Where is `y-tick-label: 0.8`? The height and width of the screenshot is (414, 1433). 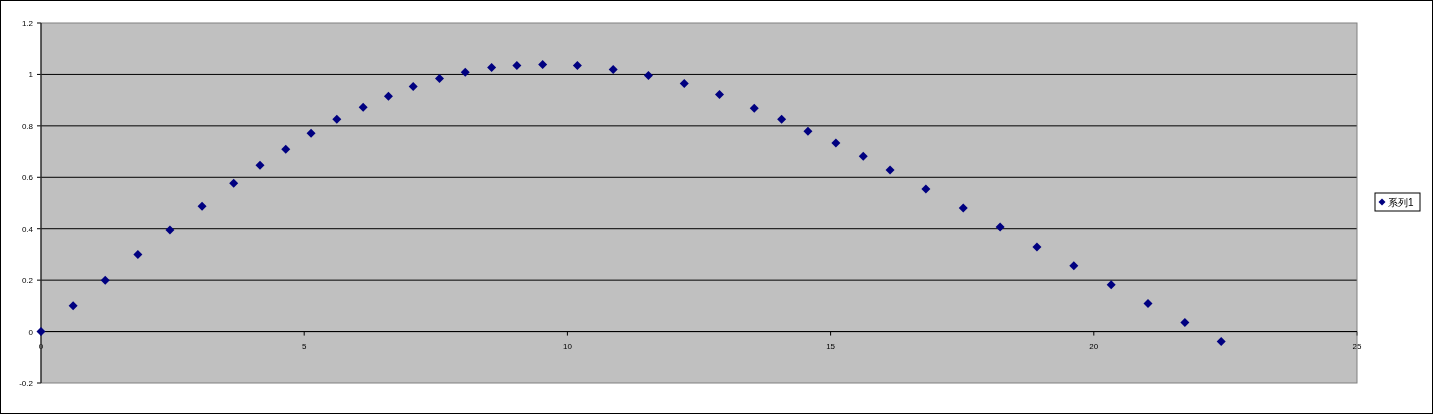
y-tick-label: 0.8 is located at coordinates (27, 126).